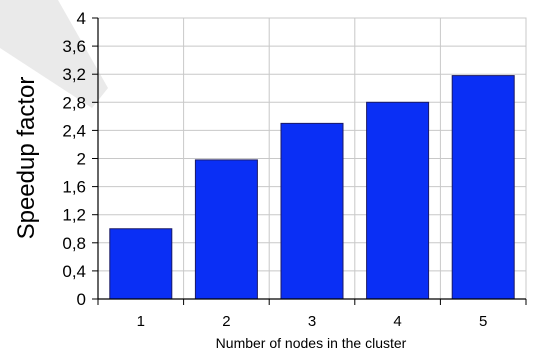  What do you see at coordinates (81, 18) in the screenshot?
I see `y-tick-label: 4` at bounding box center [81, 18].